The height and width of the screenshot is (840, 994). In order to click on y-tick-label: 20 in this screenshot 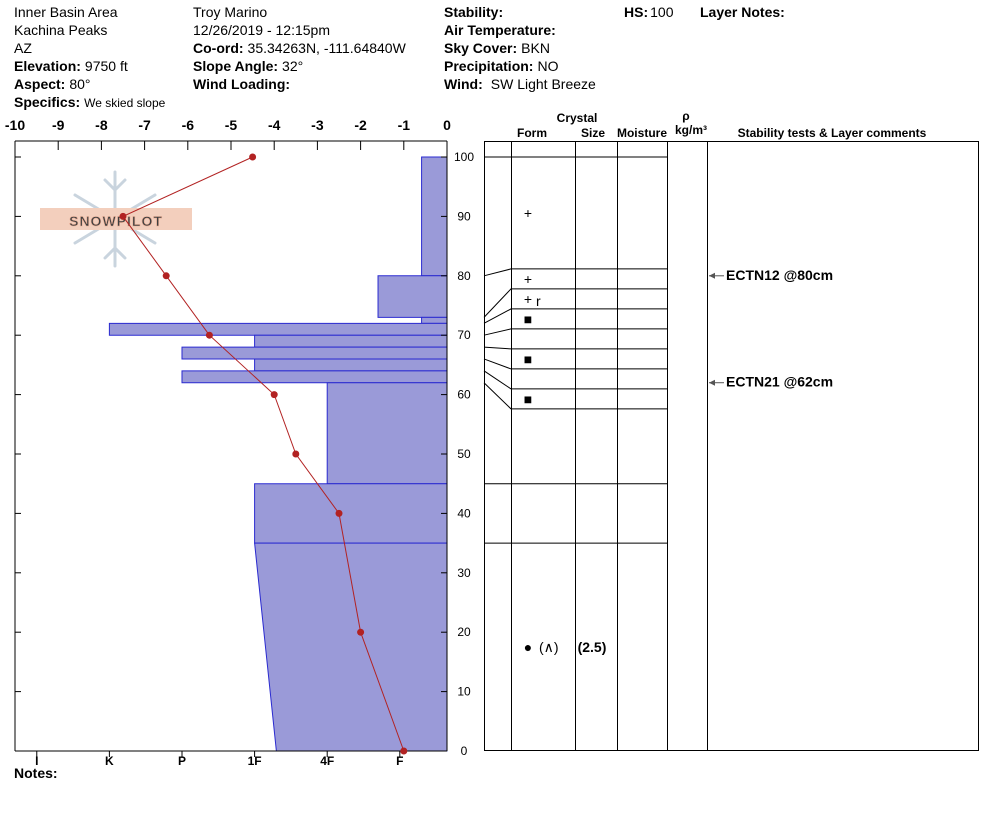, I will do `click(464, 632)`.